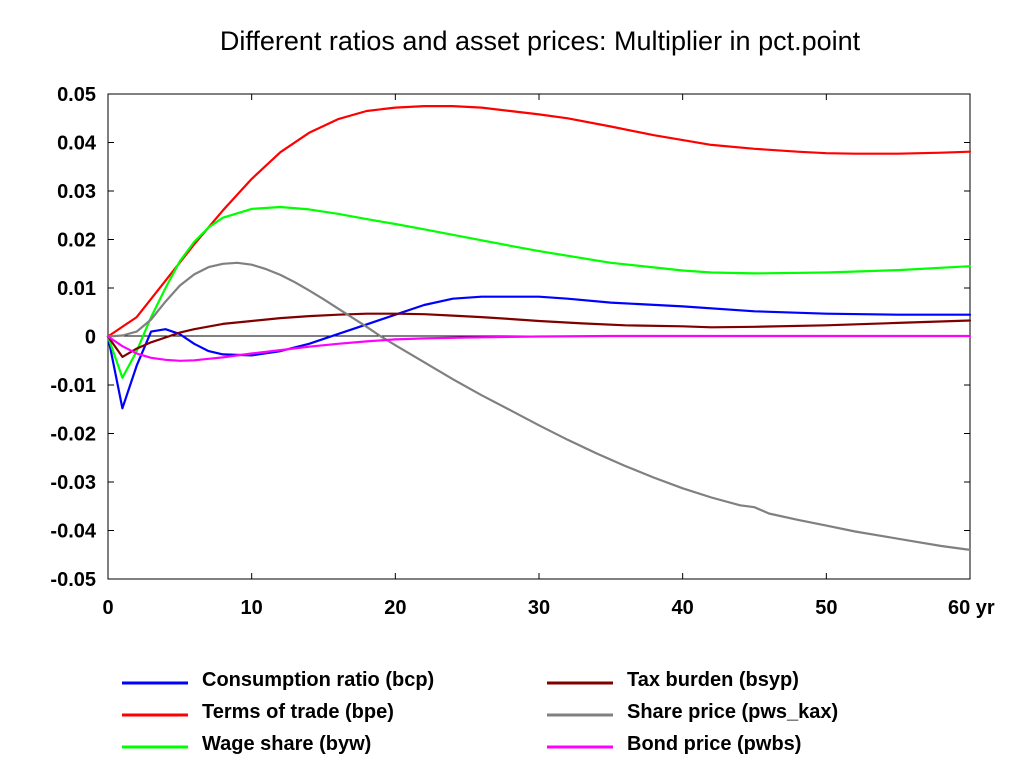 Image resolution: width=1024 pixels, height=778 pixels. What do you see at coordinates (107, 608) in the screenshot?
I see `x-tick-label: 0` at bounding box center [107, 608].